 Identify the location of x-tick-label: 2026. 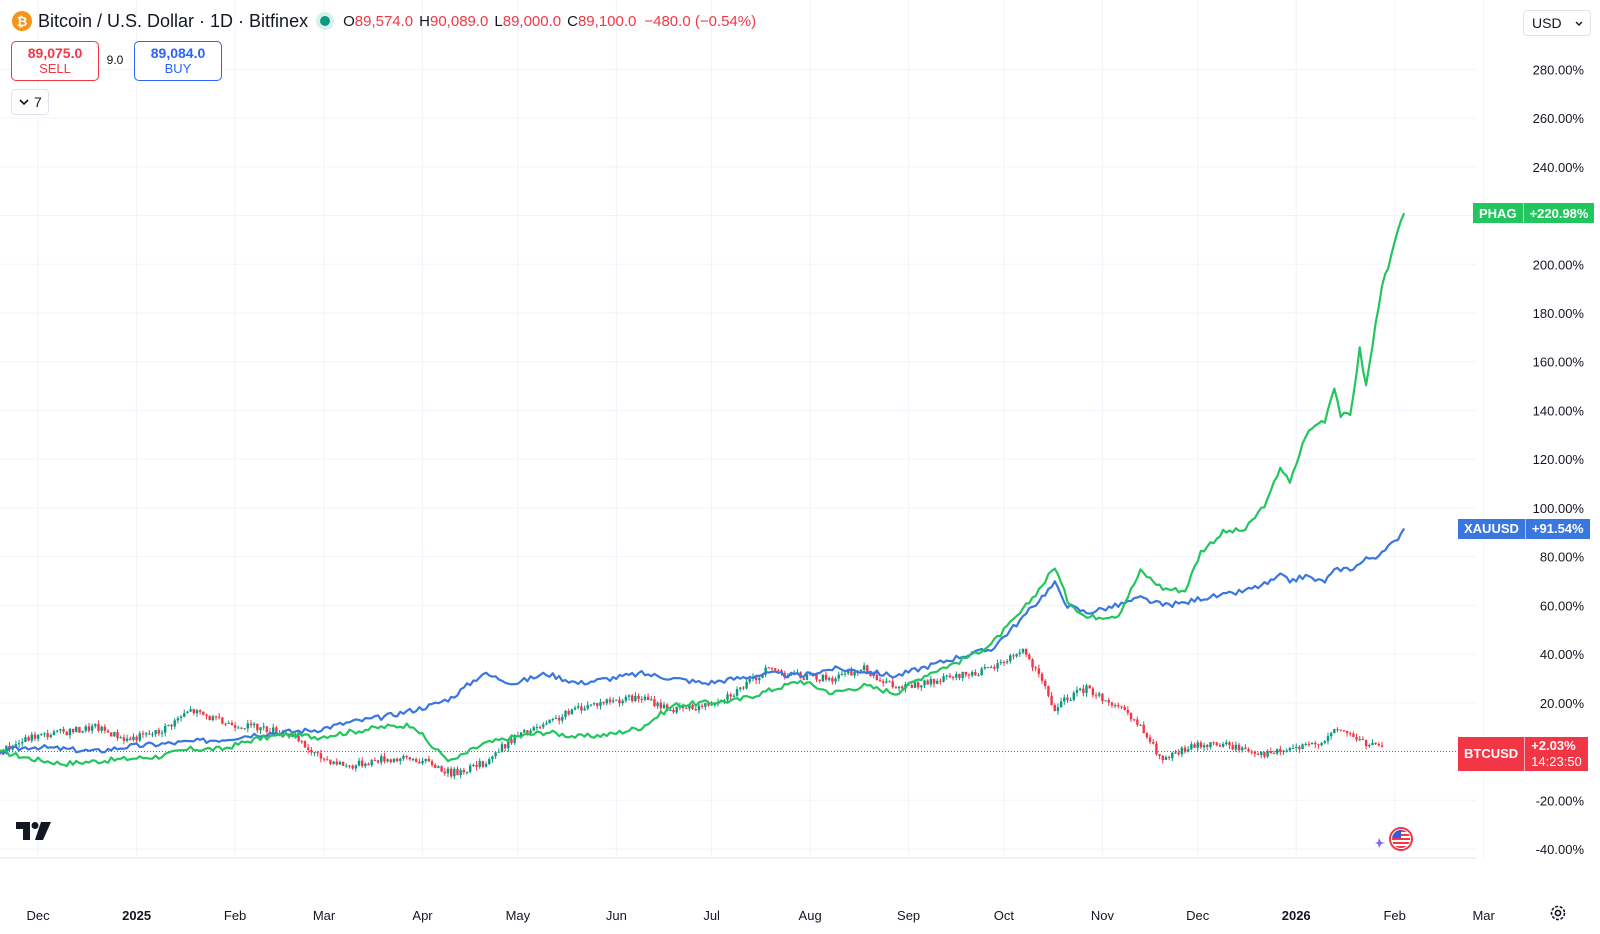
(1296, 915).